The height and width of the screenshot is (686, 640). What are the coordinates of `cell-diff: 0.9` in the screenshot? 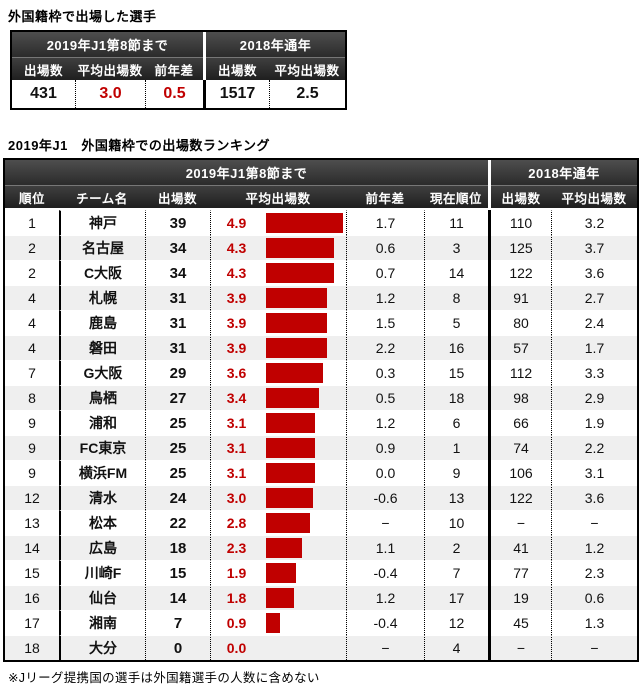 It's located at (385, 447).